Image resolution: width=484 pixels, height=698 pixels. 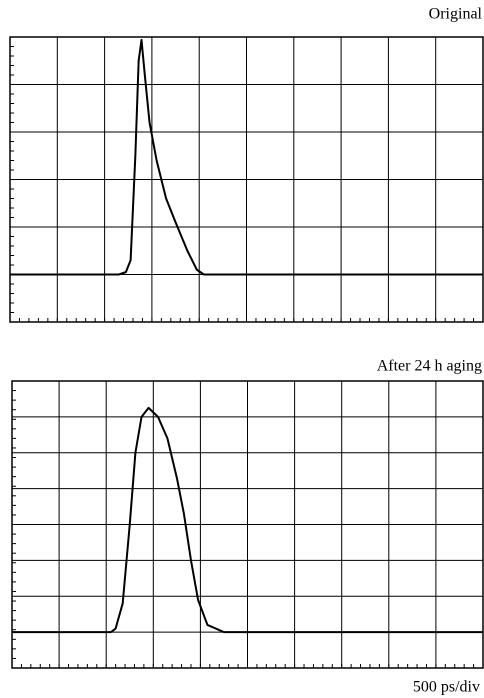 I want to click on chart-title: After 24 h aging, so click(x=429, y=366).